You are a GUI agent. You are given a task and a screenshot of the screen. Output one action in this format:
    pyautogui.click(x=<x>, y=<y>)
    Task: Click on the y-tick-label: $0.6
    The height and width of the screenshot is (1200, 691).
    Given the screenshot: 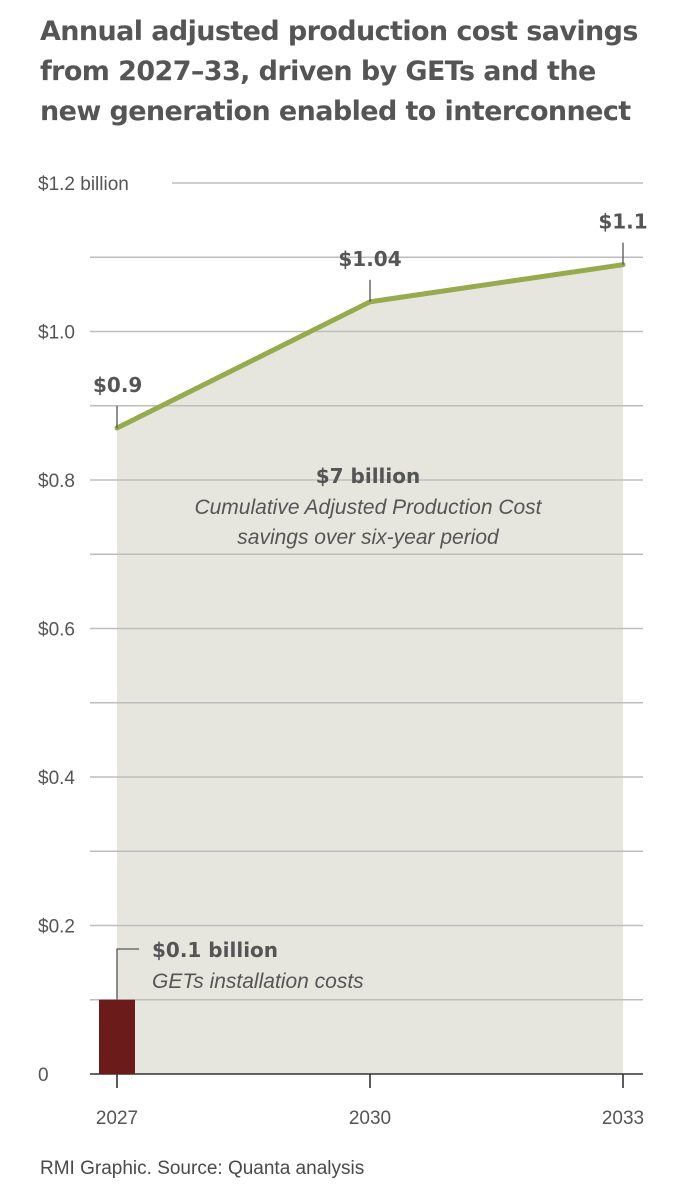 What is the action you would take?
    pyautogui.click(x=56, y=630)
    